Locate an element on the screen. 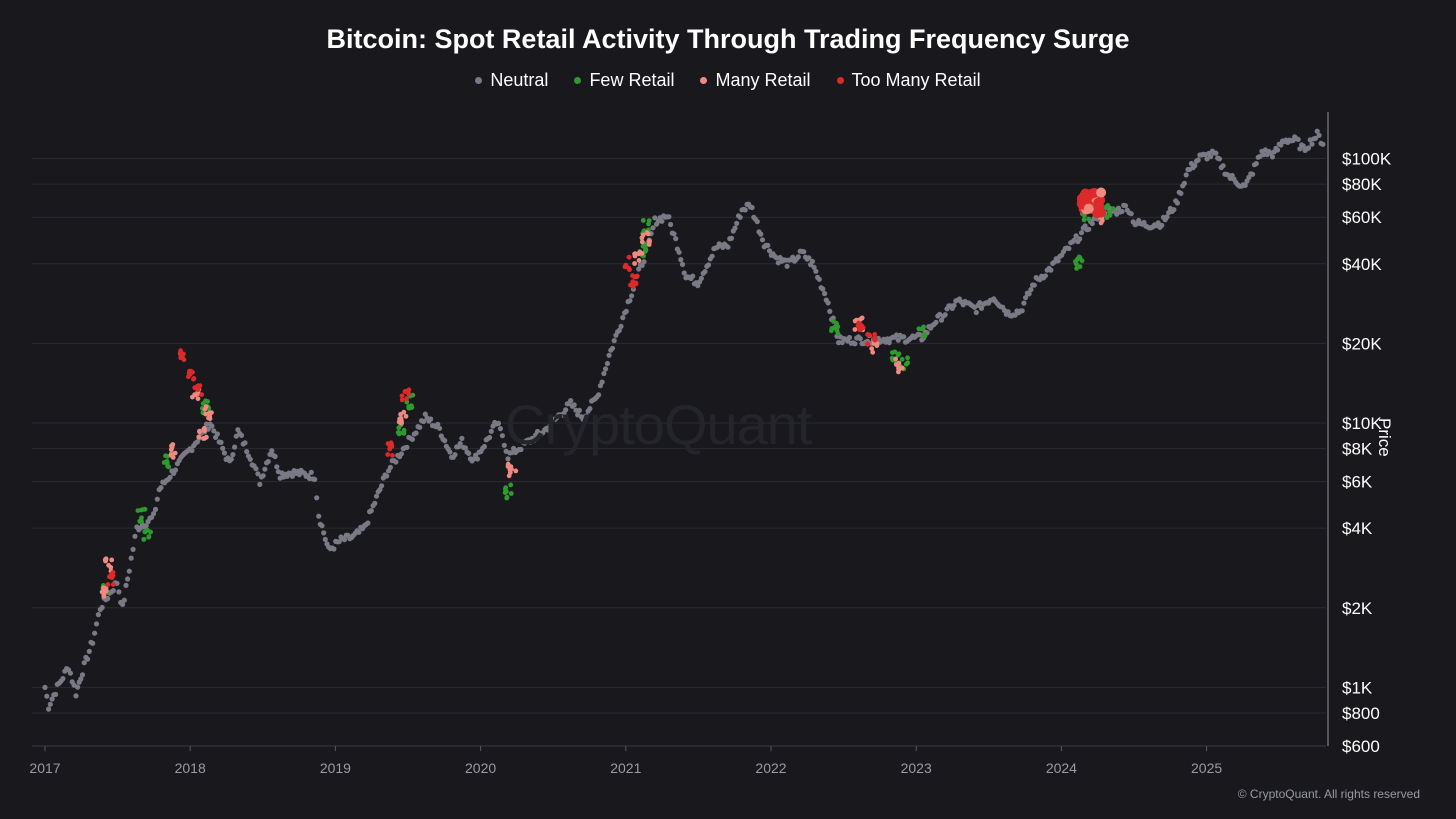 The width and height of the screenshot is (1456, 819). x-tick-label: 2020 is located at coordinates (480, 768).